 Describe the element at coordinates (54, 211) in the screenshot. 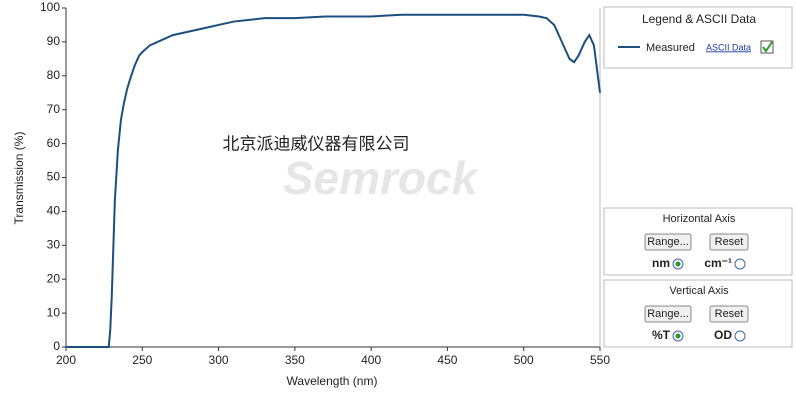

I see `y-tick-label: 40` at that location.